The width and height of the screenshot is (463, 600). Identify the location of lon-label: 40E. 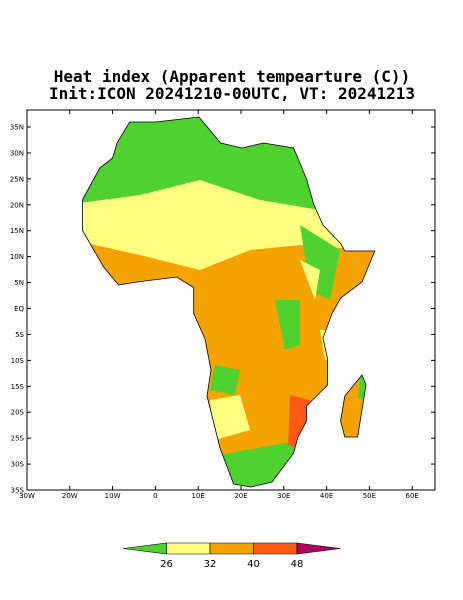
(326, 496).